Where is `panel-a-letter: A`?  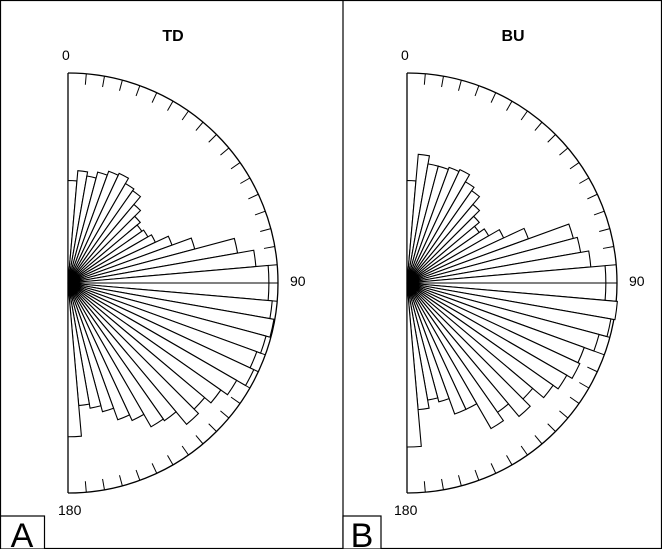
panel-a-letter: A is located at coordinates (22, 533).